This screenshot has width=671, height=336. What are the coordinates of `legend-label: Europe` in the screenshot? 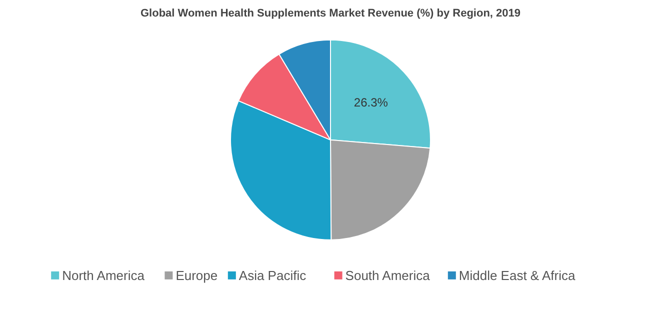 It's located at (197, 275).